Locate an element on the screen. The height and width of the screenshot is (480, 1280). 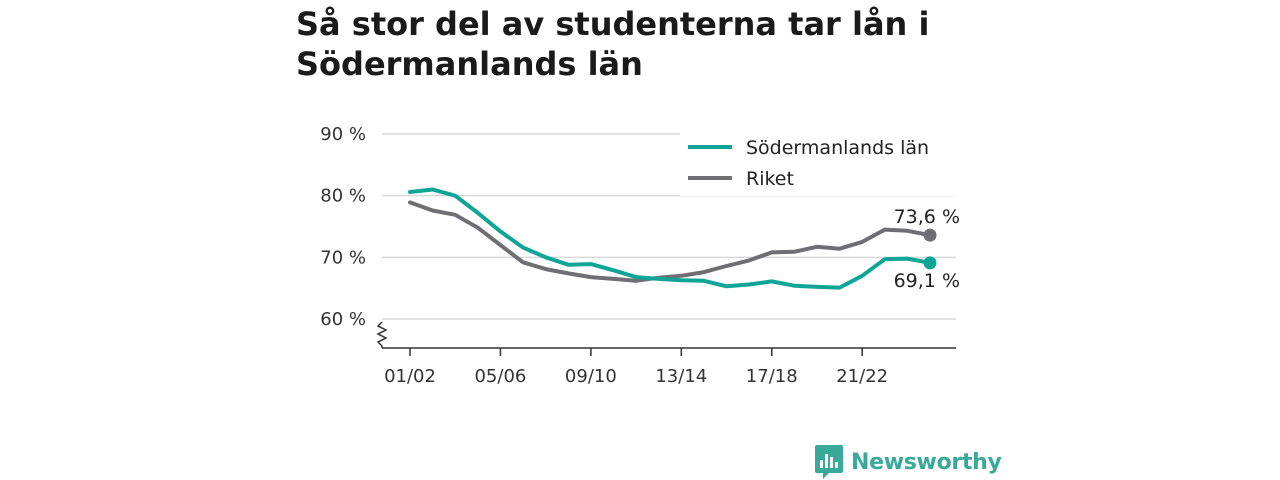
y-axis-ticks: 60 % 70 % 80 % 90 % is located at coordinates (343, 227).